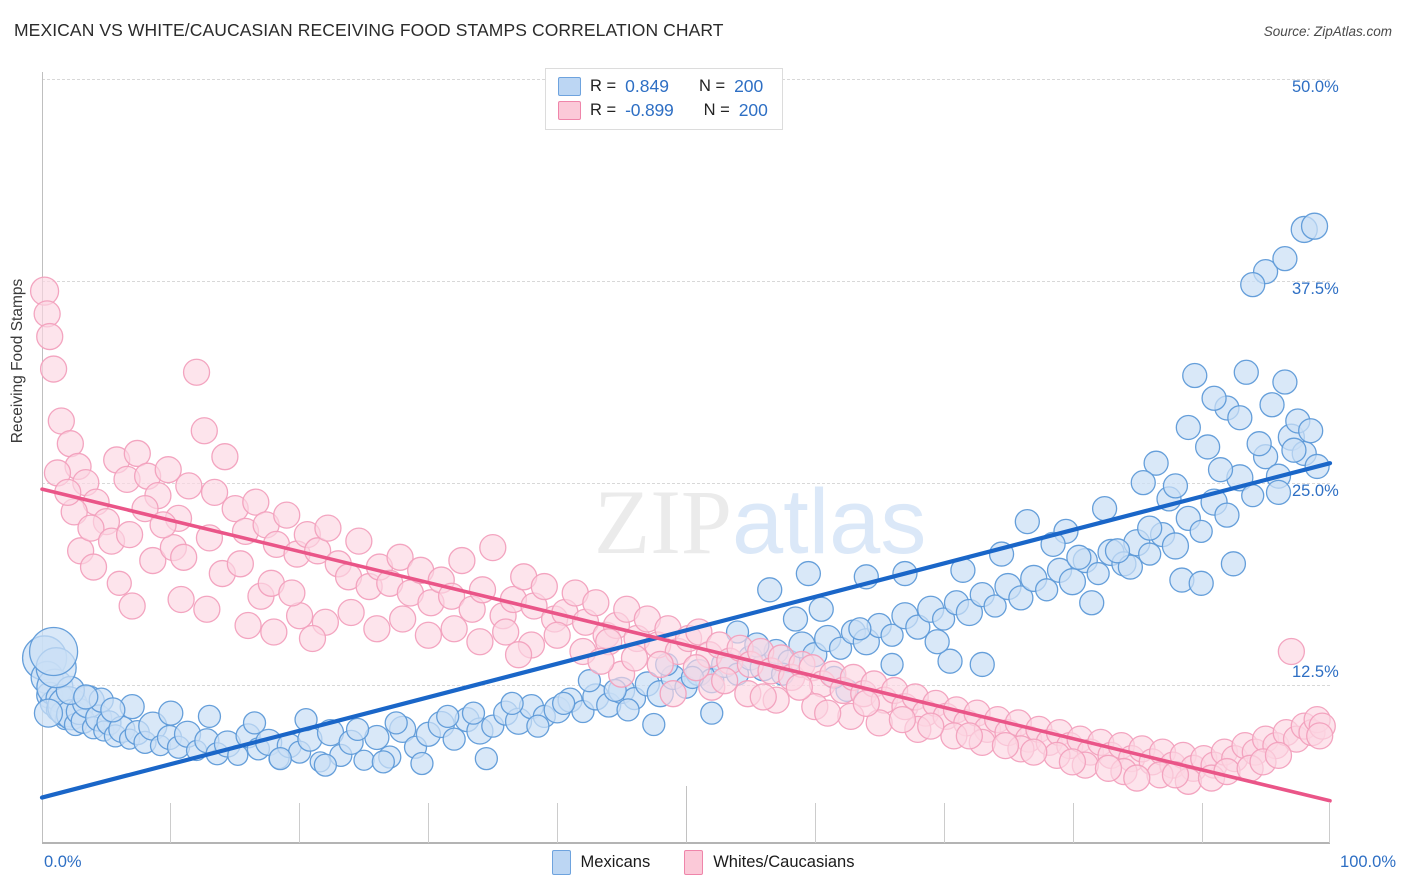 The image size is (1406, 892). What do you see at coordinates (561, 862) in the screenshot?
I see `legend-swatch-mexicans` at bounding box center [561, 862].